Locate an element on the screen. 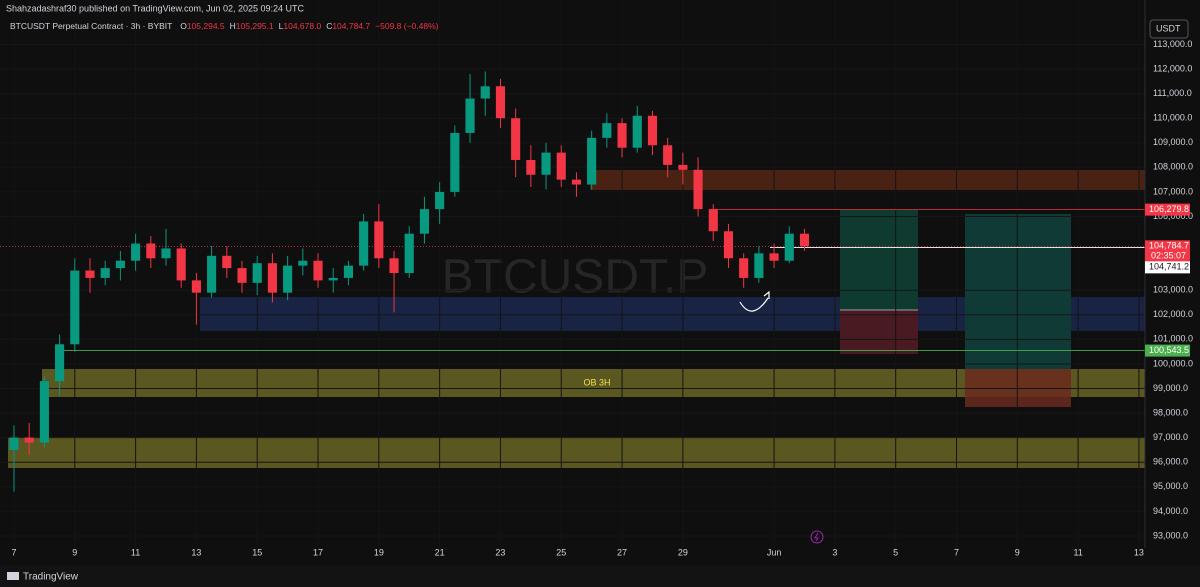 This screenshot has height=587, width=1200. y-tick-label: 93,000.0 is located at coordinates (1170, 535).